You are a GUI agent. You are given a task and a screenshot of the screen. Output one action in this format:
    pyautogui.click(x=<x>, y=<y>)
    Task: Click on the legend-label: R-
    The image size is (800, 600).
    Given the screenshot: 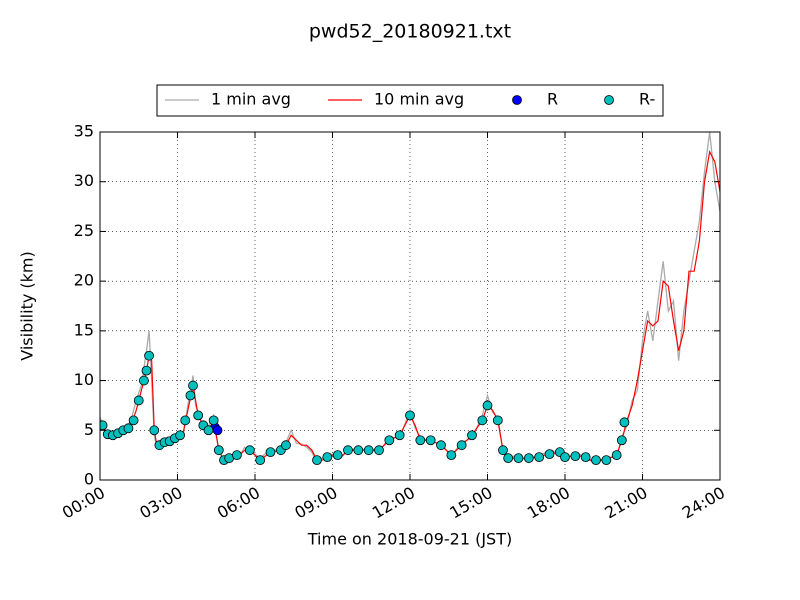 What is the action you would take?
    pyautogui.click(x=647, y=99)
    